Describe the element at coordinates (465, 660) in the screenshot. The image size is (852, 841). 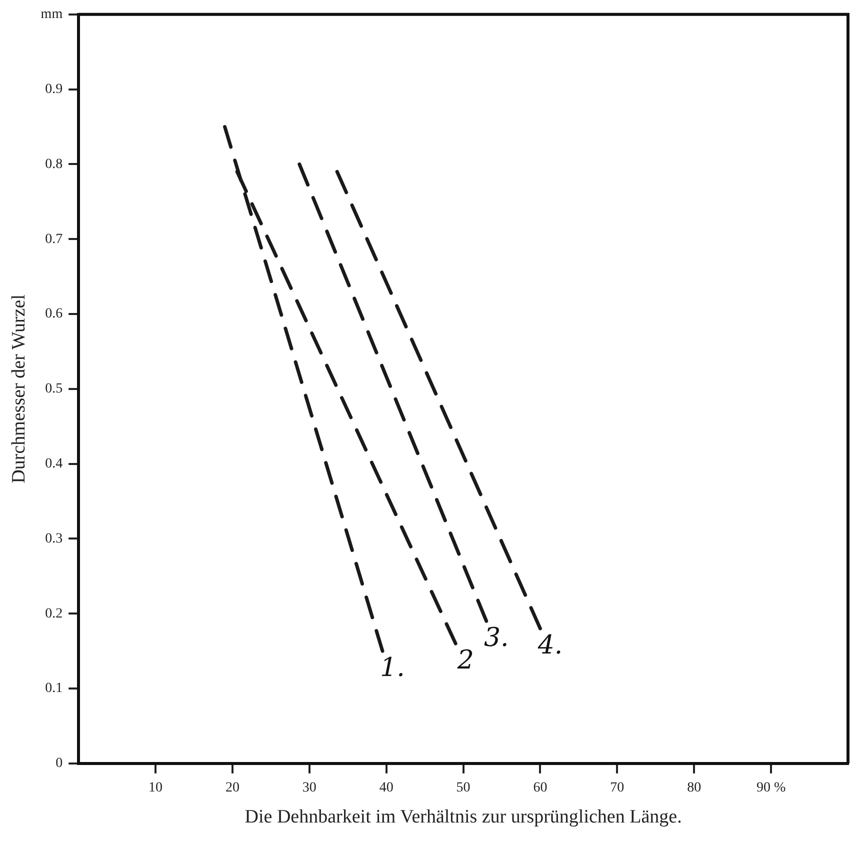
I see `series-label: 2` at that location.